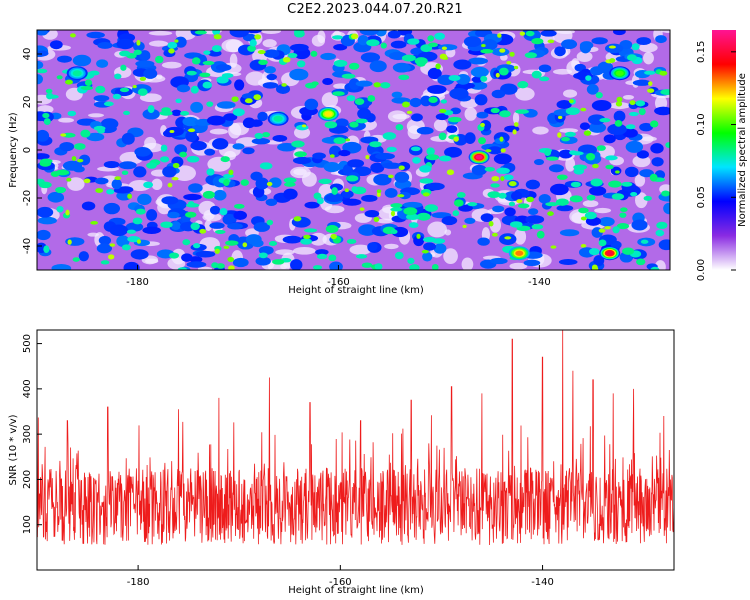  What do you see at coordinates (724, 150) in the screenshot?
I see `colorbar-gradient` at bounding box center [724, 150].